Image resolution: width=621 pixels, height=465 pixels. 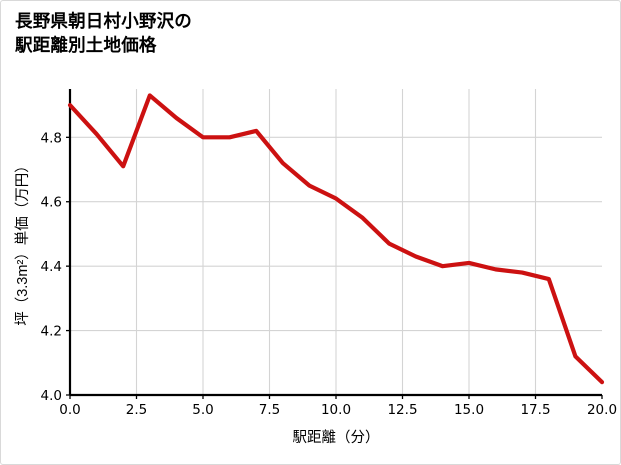 I want to click on x-tick-label: 17.5, so click(x=535, y=410).